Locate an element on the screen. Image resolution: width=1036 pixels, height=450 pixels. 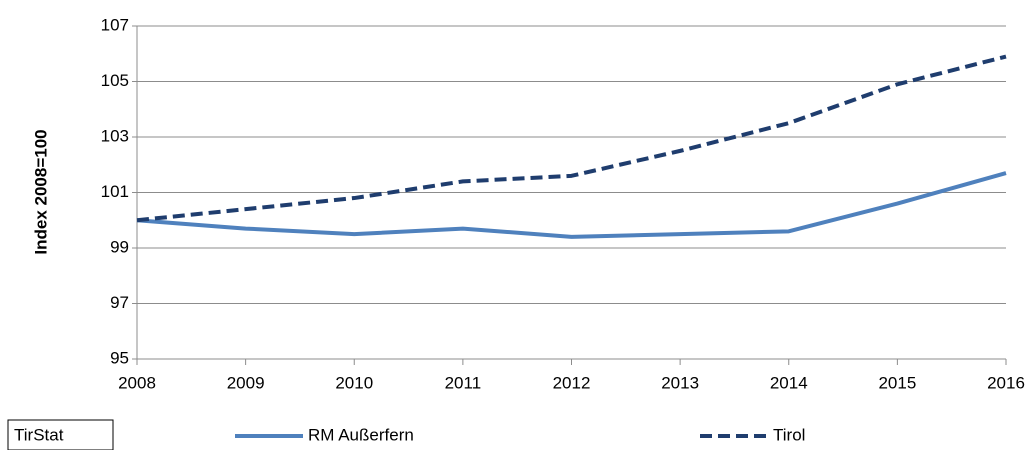
y-tick-label: 101 is located at coordinates (115, 191).